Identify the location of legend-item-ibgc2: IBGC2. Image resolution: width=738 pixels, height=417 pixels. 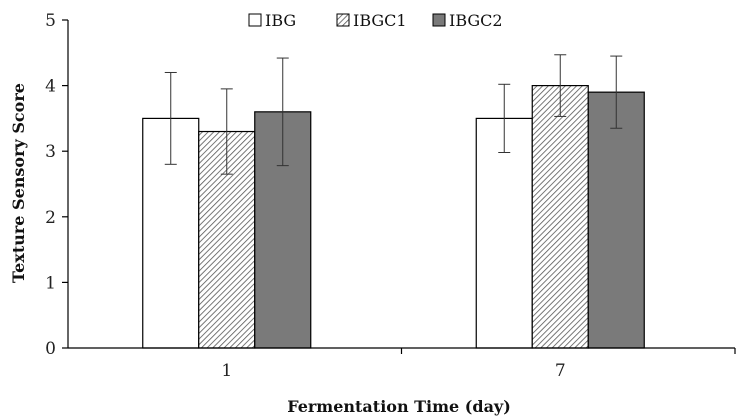
(467, 20).